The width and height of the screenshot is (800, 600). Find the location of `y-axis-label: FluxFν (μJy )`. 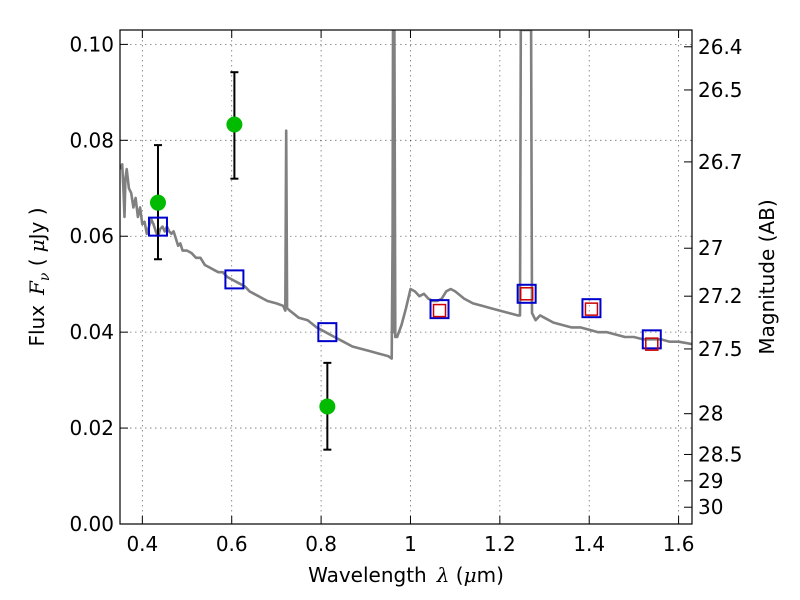

y-axis-label: FluxFν (μJy ) is located at coordinates (39, 276).